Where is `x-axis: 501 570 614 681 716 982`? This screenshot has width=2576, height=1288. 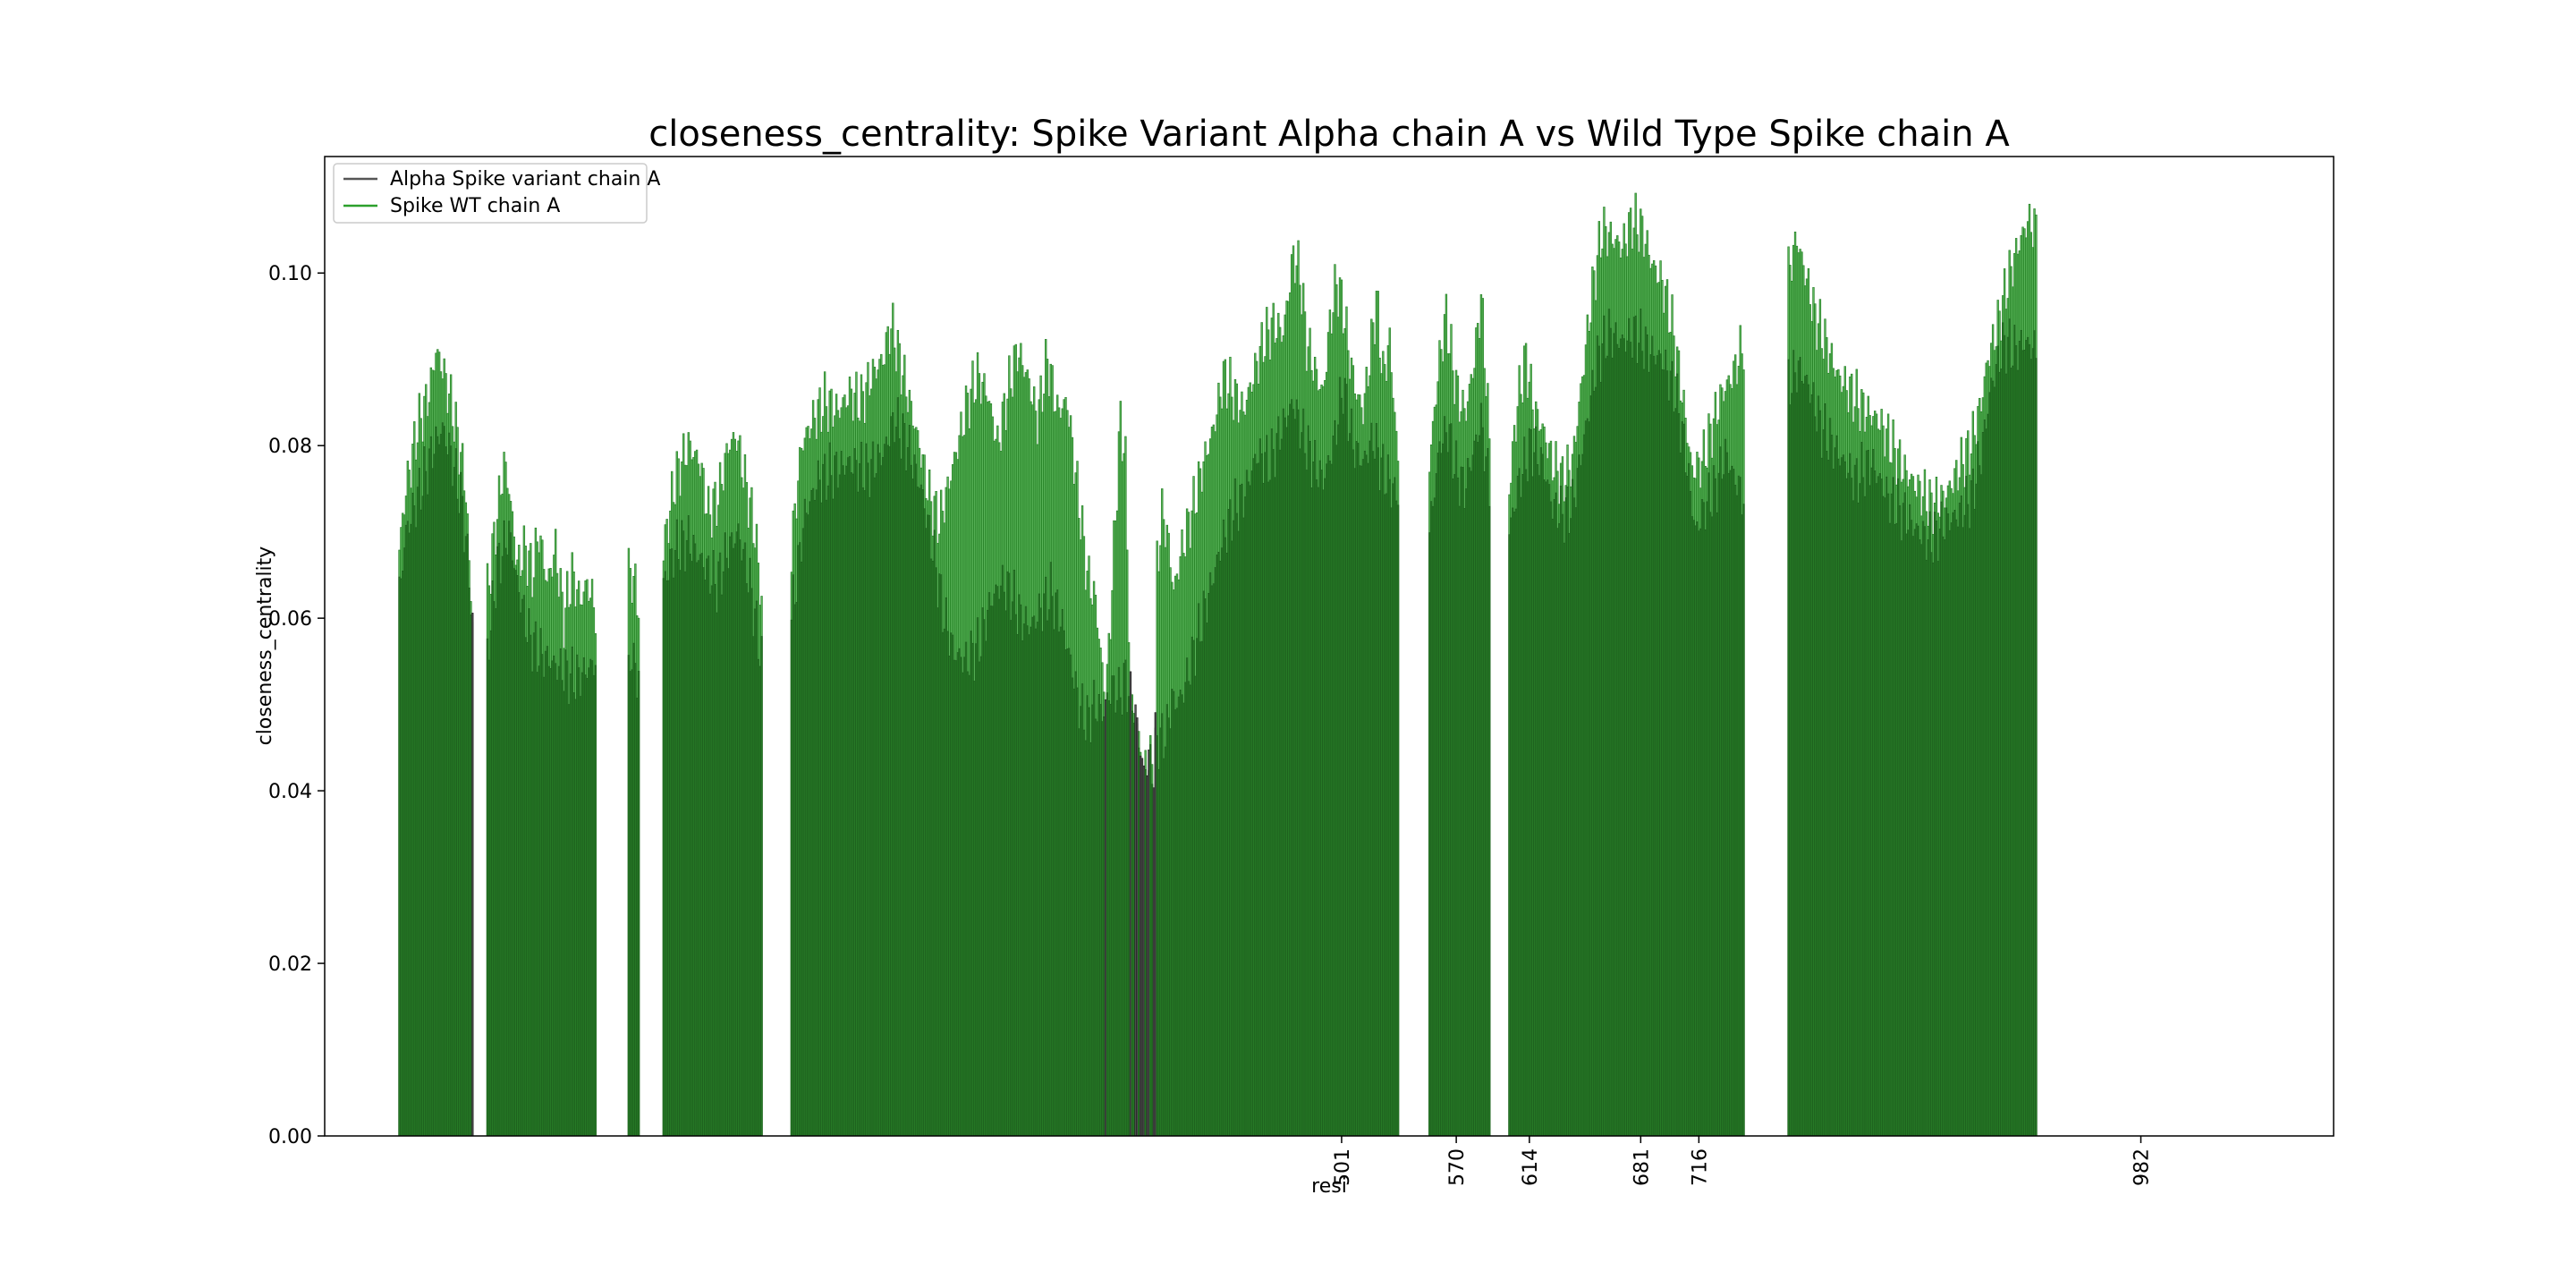
x-axis: 501 570 614 681 716 982 is located at coordinates (1743, 1161).